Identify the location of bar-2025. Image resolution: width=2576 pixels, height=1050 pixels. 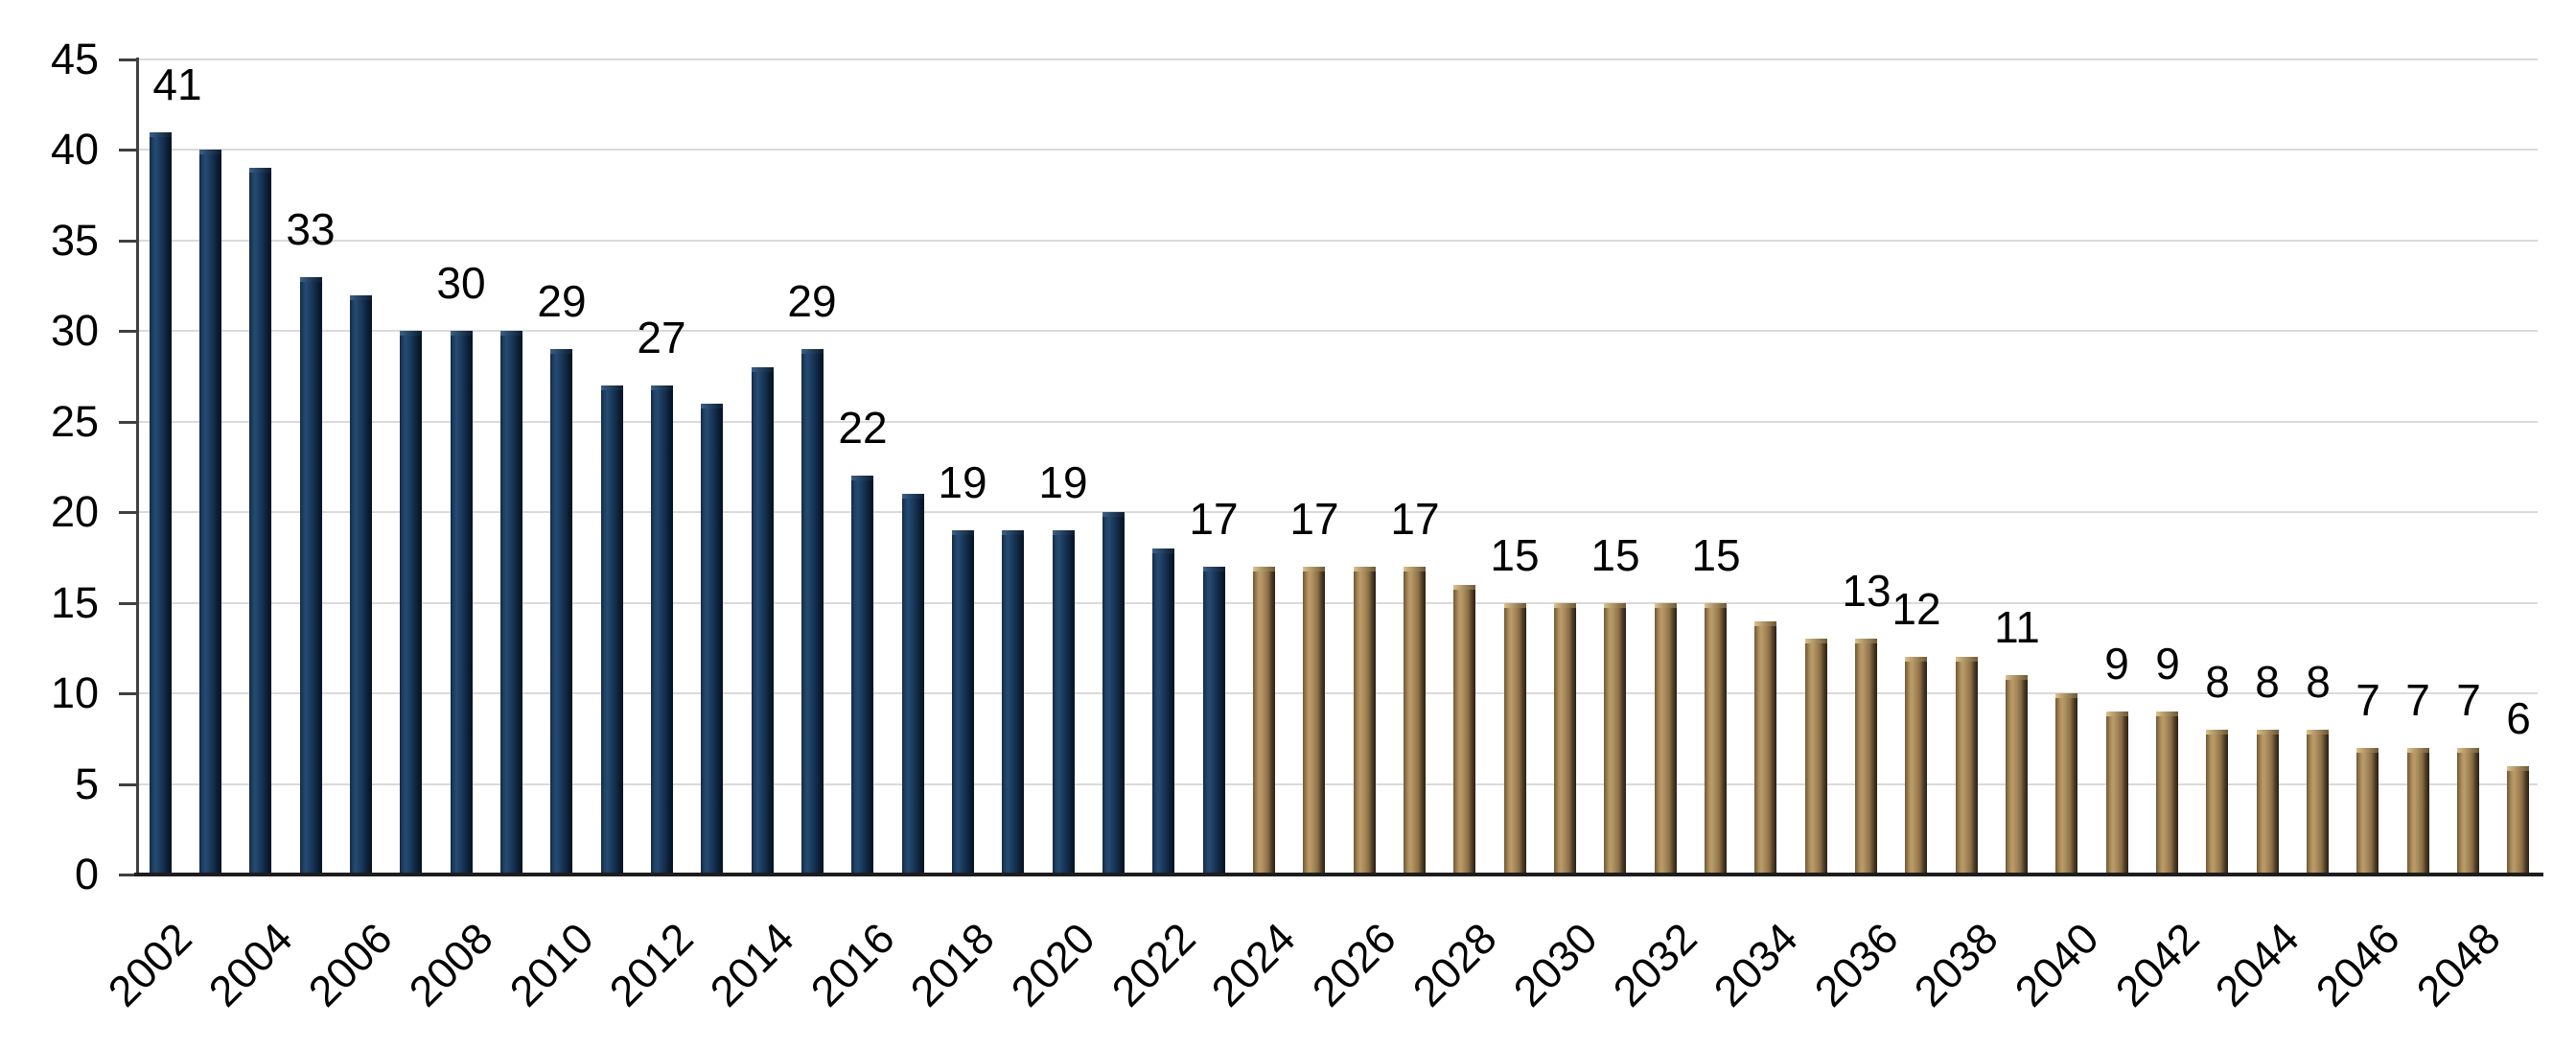
(1314, 721).